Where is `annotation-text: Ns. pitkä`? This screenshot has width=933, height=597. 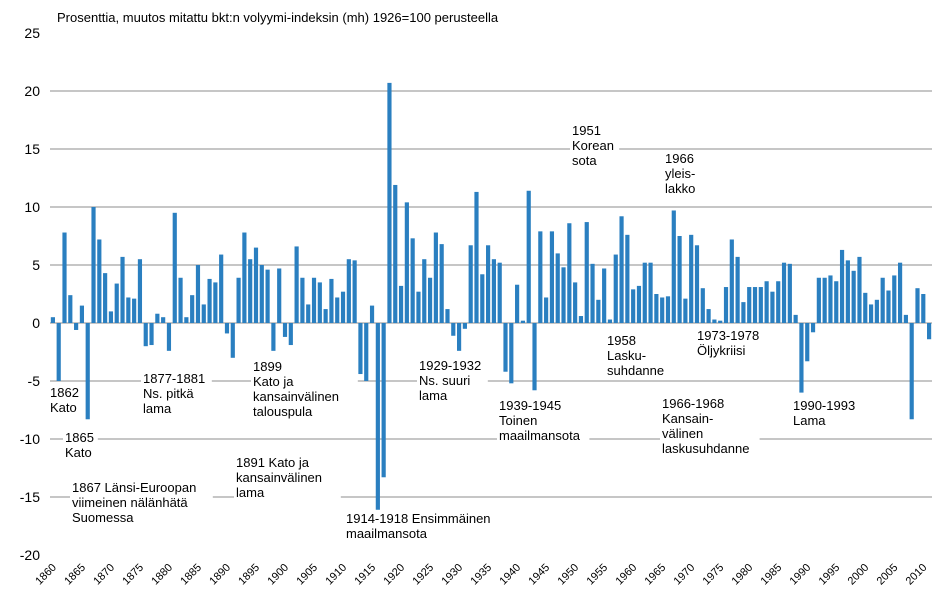
annotation-text: Ns. pitkä is located at coordinates (168, 393).